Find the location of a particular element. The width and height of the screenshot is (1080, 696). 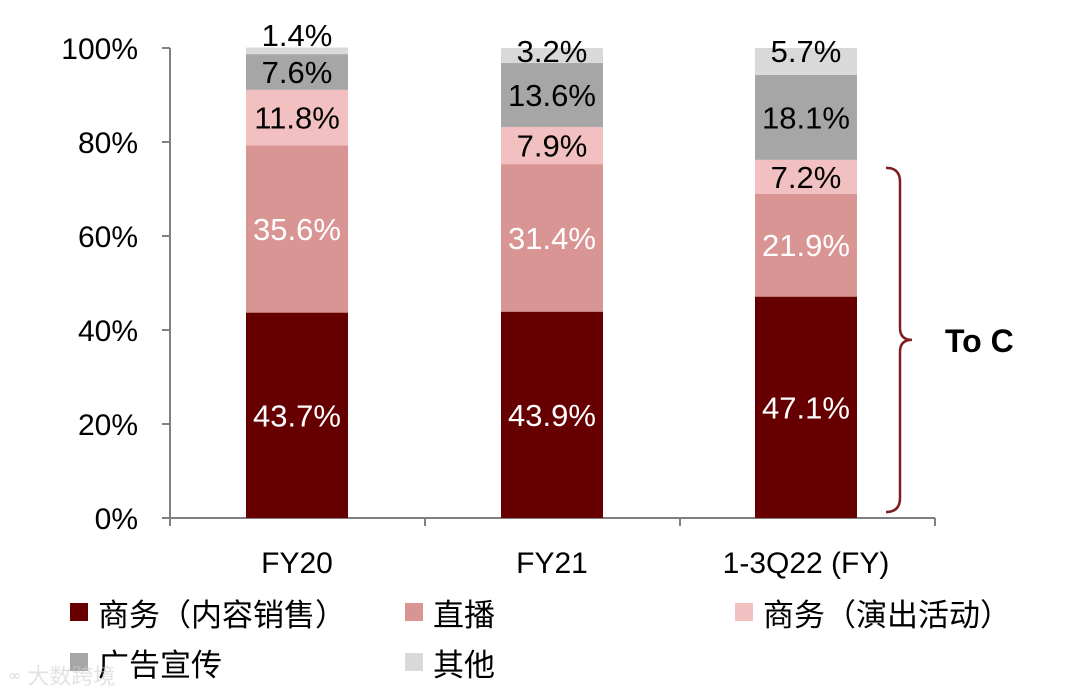

legend-label: 商务（演出活动） is located at coordinates (887, 615).